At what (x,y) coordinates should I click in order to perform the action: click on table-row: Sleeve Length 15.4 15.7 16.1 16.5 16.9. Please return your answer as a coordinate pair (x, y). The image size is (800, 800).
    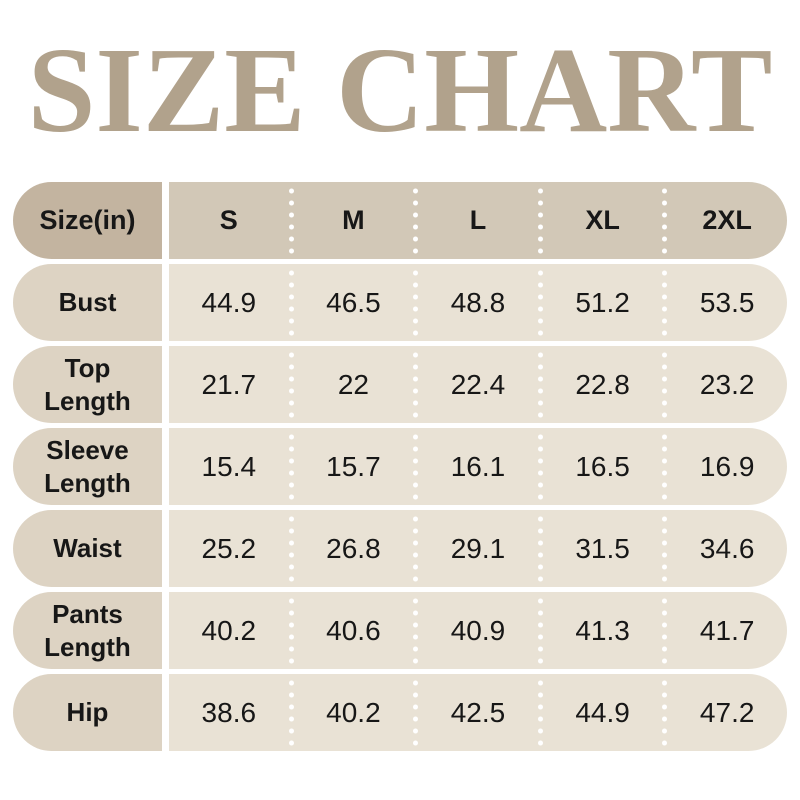
    Looking at the image, I should click on (400, 466).